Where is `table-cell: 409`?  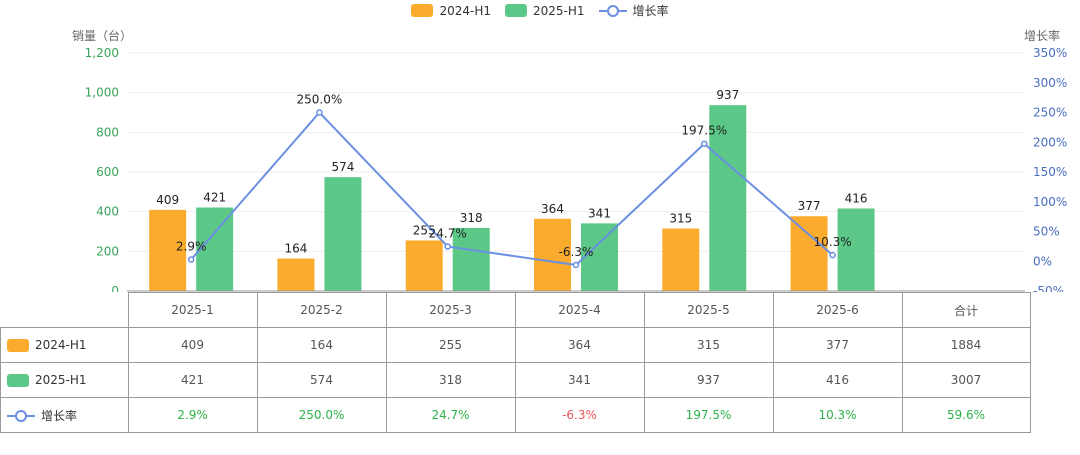 table-cell: 409 is located at coordinates (192, 345).